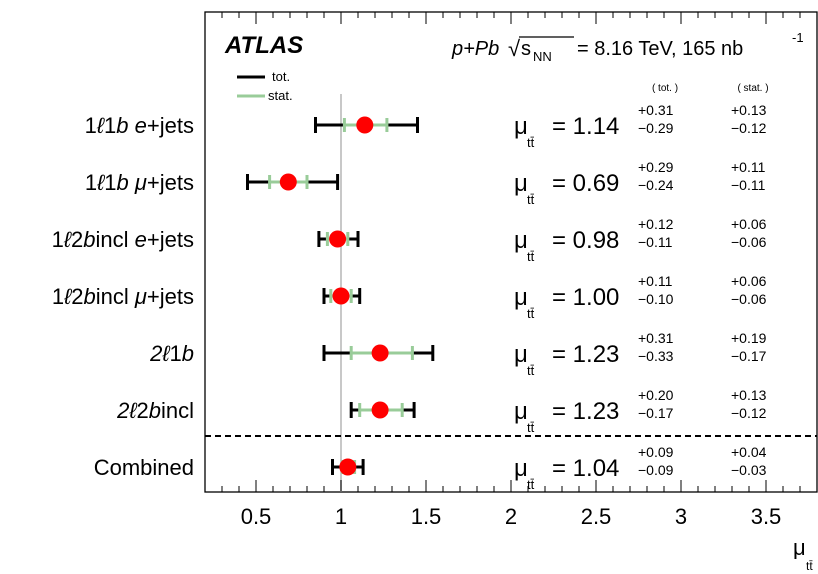 This screenshot has height=574, width=818. Describe the element at coordinates (341, 516) in the screenshot. I see `x-tick-label: 1` at that location.